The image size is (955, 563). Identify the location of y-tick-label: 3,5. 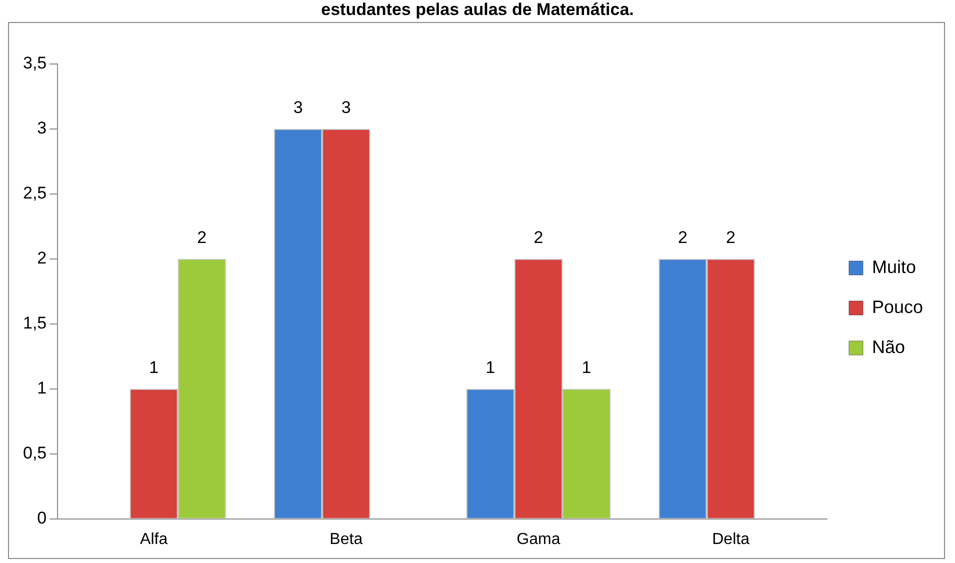
(34, 63).